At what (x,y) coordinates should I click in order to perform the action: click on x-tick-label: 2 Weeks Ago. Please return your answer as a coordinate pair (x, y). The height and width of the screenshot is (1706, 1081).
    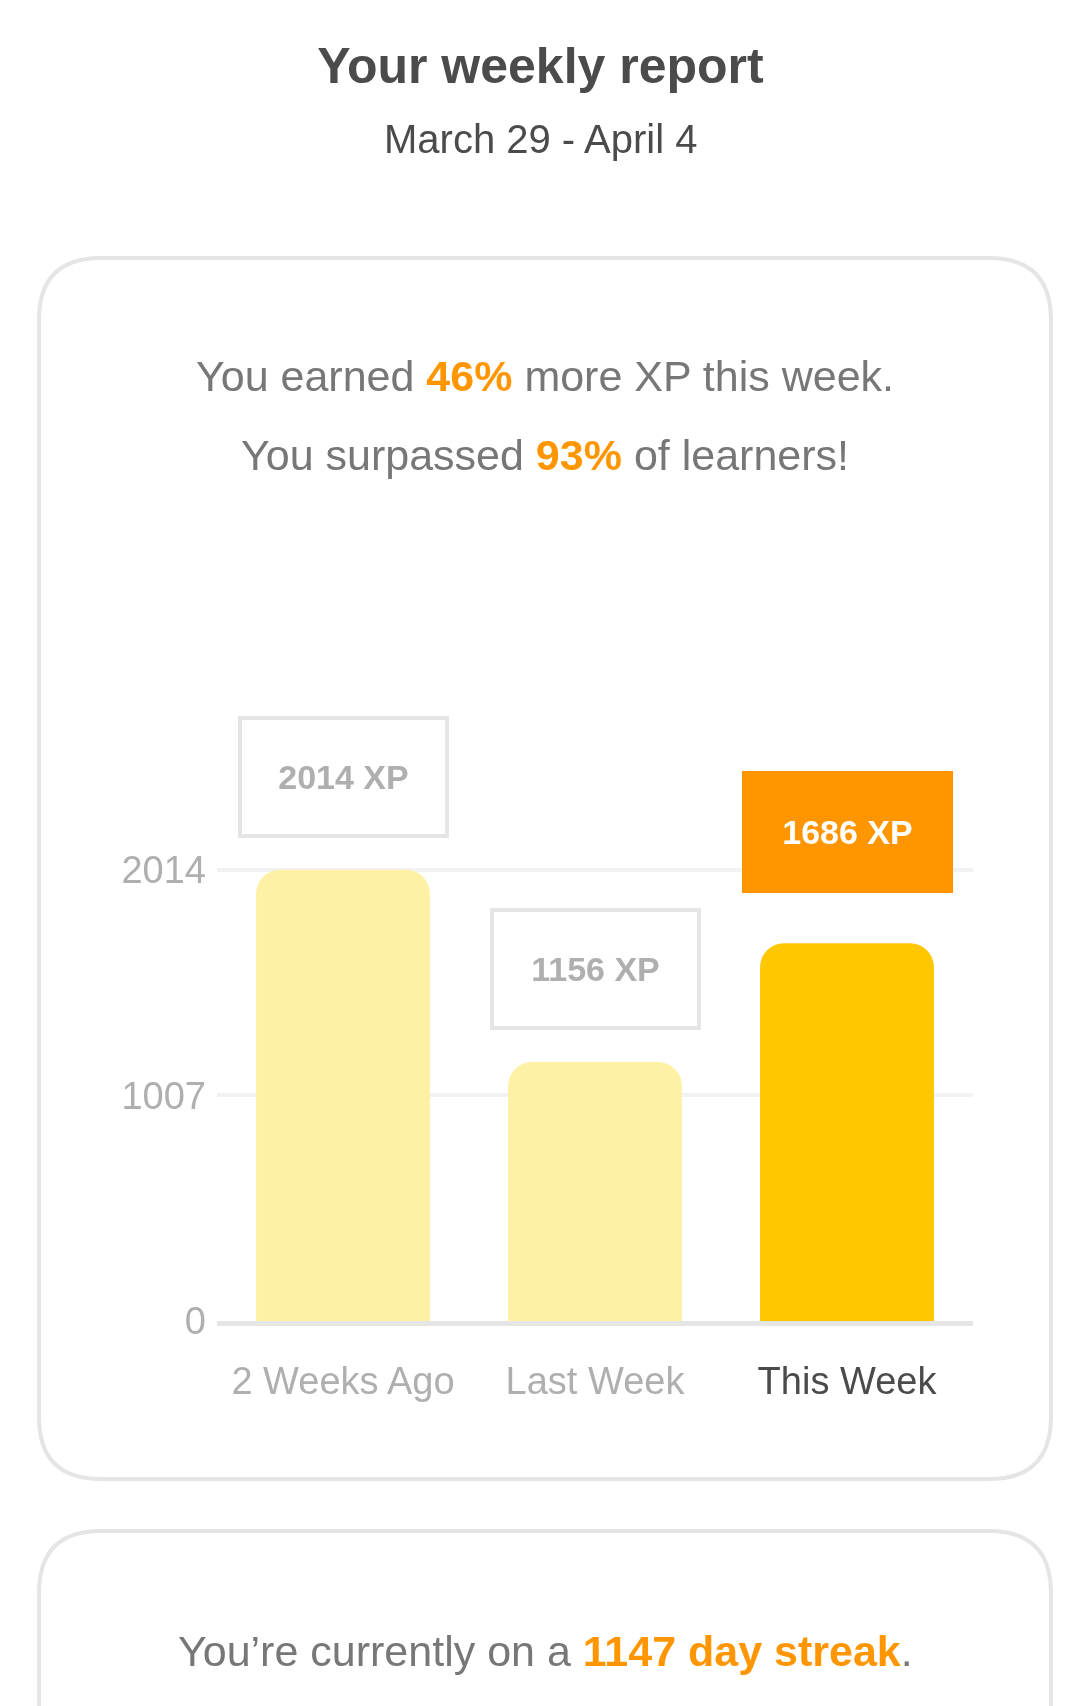
    Looking at the image, I should click on (343, 1380).